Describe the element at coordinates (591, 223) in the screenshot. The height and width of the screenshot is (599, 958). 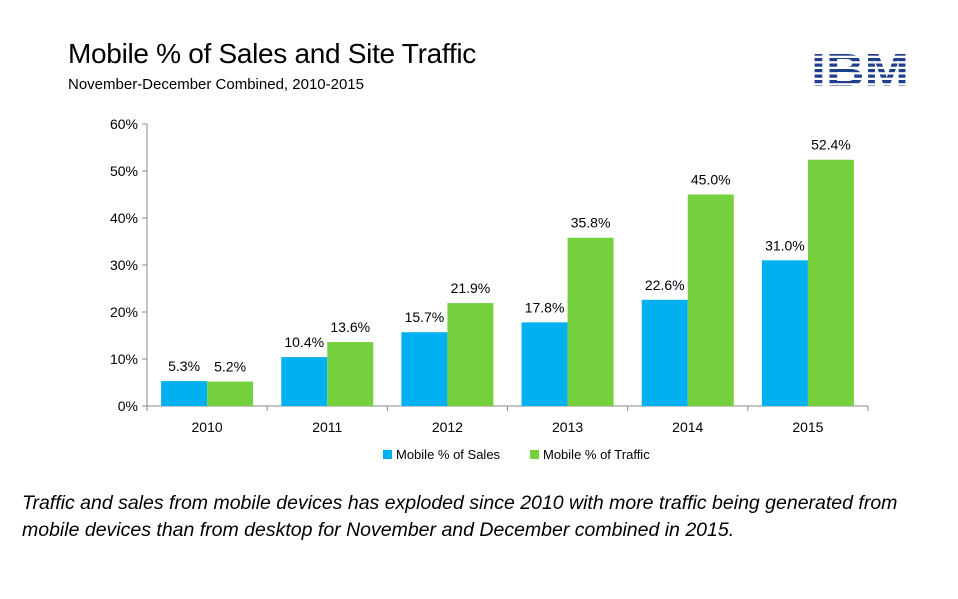
I see `data-label-traffic: 35.8%` at that location.